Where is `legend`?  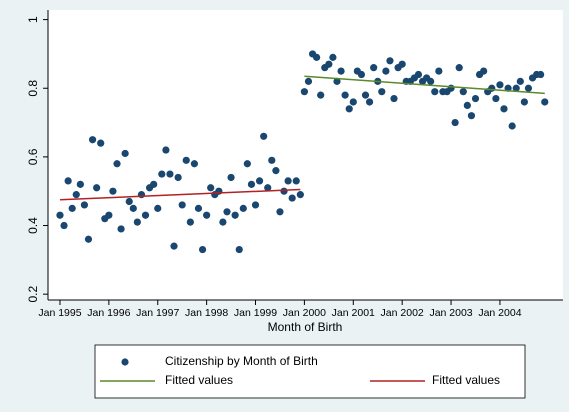 legend is located at coordinates (310, 371).